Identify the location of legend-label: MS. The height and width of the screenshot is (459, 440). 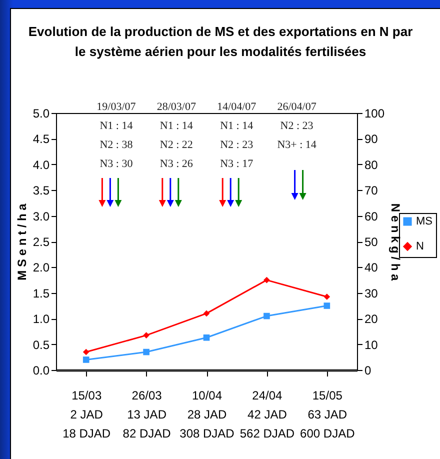
(424, 222).